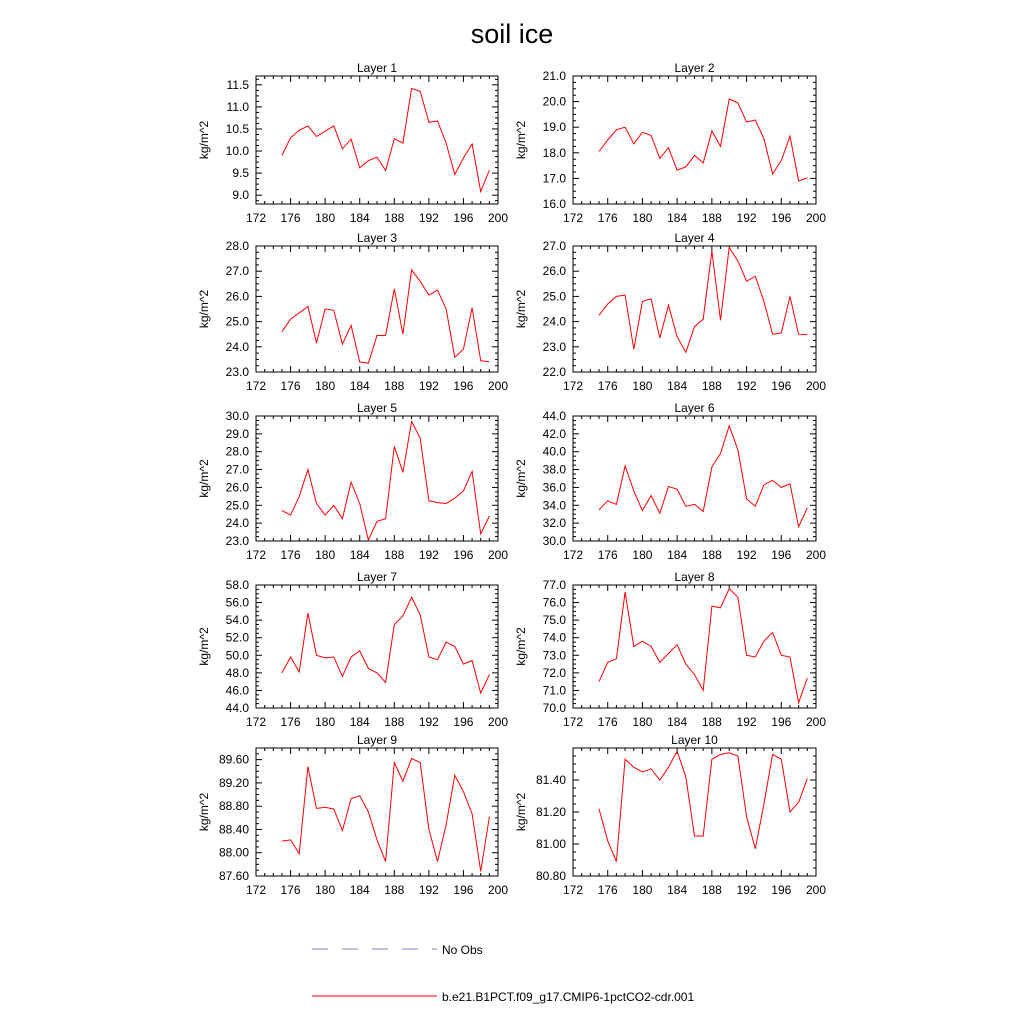 The image size is (1024, 1024). Describe the element at coordinates (377, 238) in the screenshot. I see `panel-title: Layer 3` at that location.